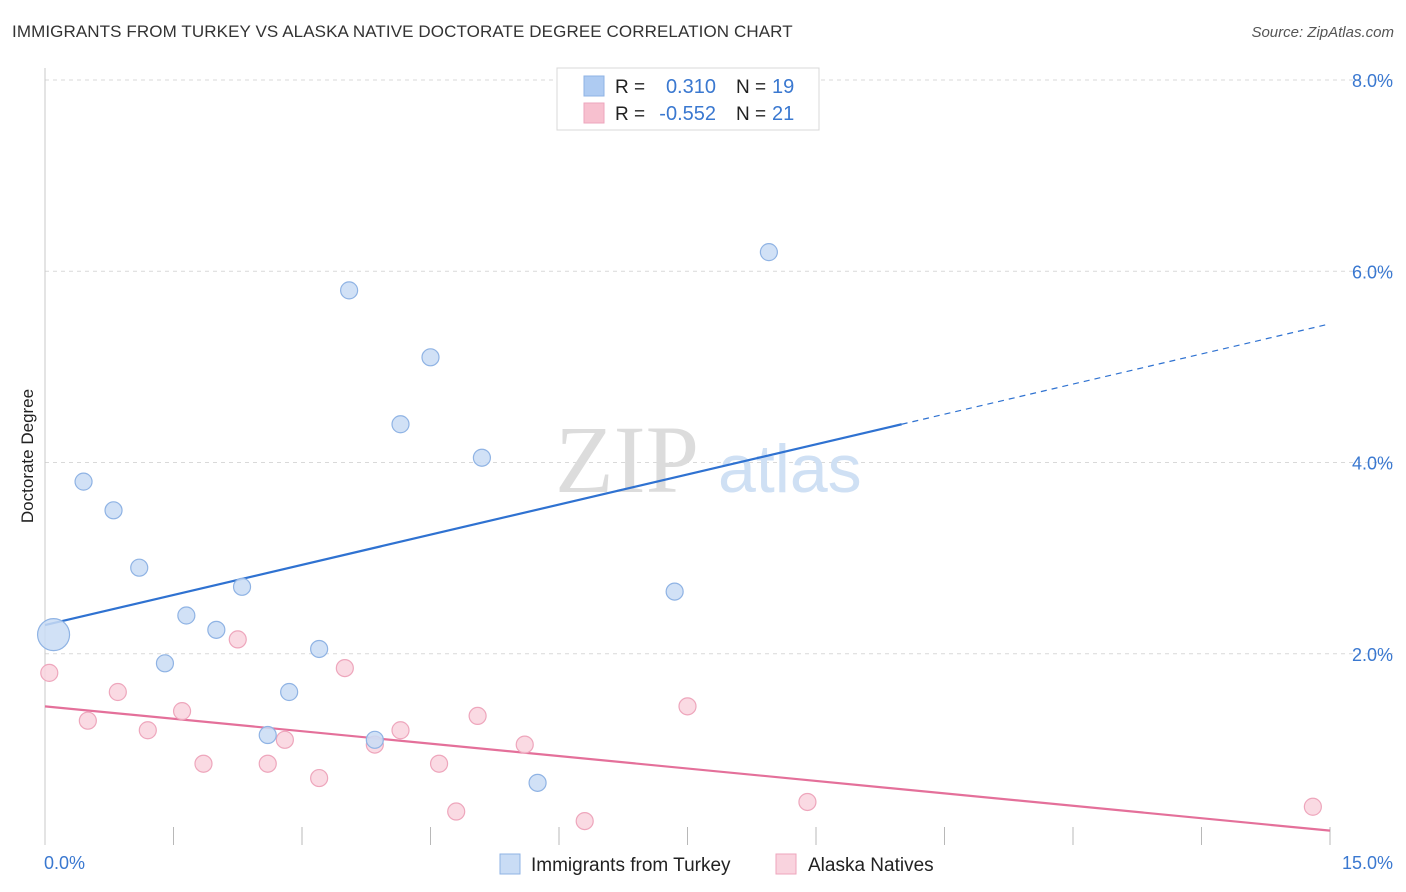 The image size is (1406, 892). Describe the element at coordinates (1372, 81) in the screenshot. I see `y-tick-label-3: 8.0%` at that location.